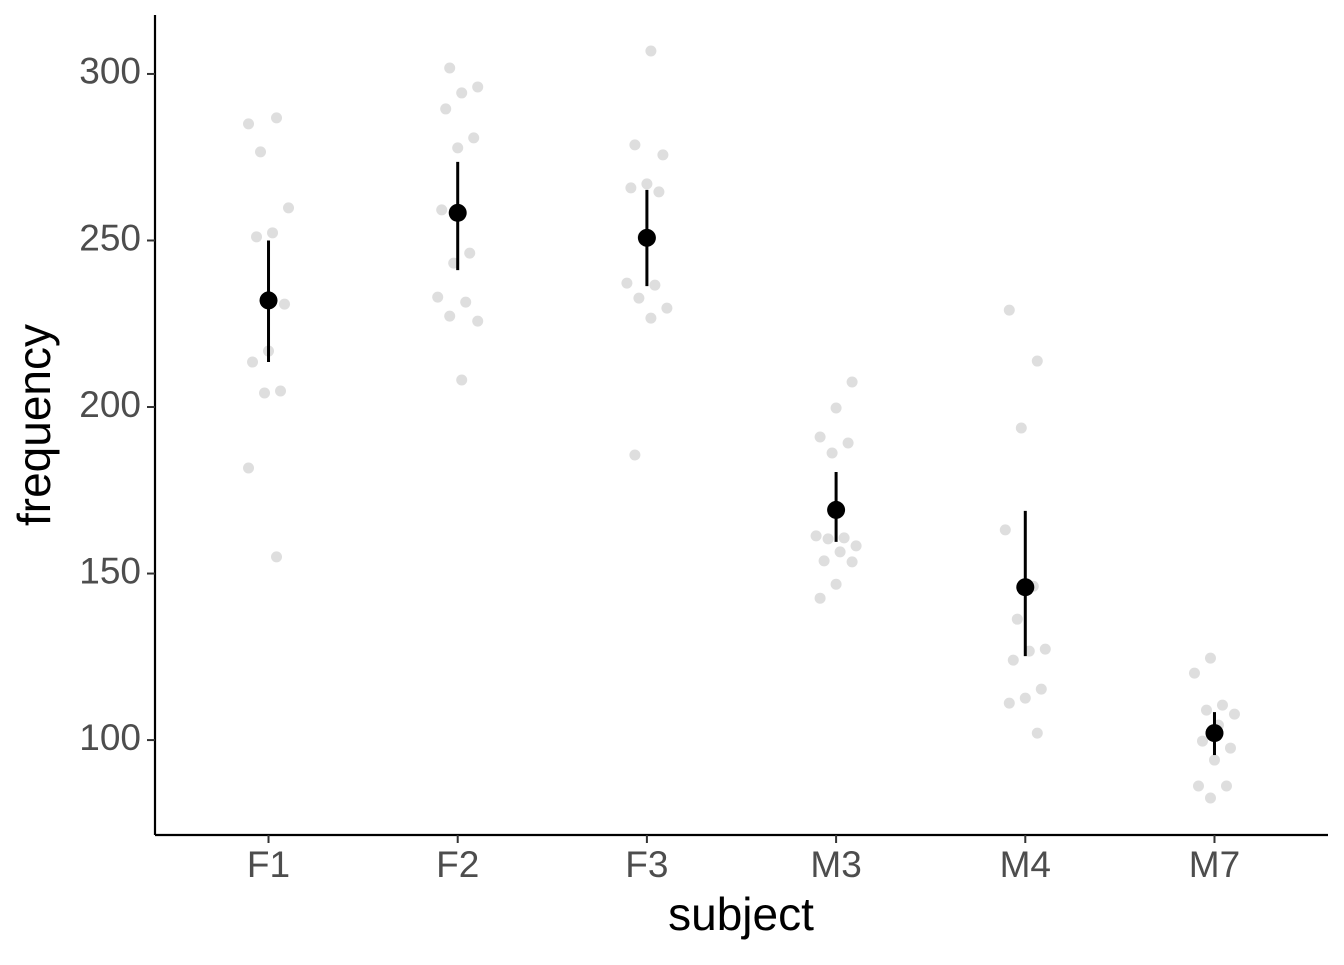 This screenshot has width=1344, height=965. I want to click on x-tick-label: F1, so click(268, 864).